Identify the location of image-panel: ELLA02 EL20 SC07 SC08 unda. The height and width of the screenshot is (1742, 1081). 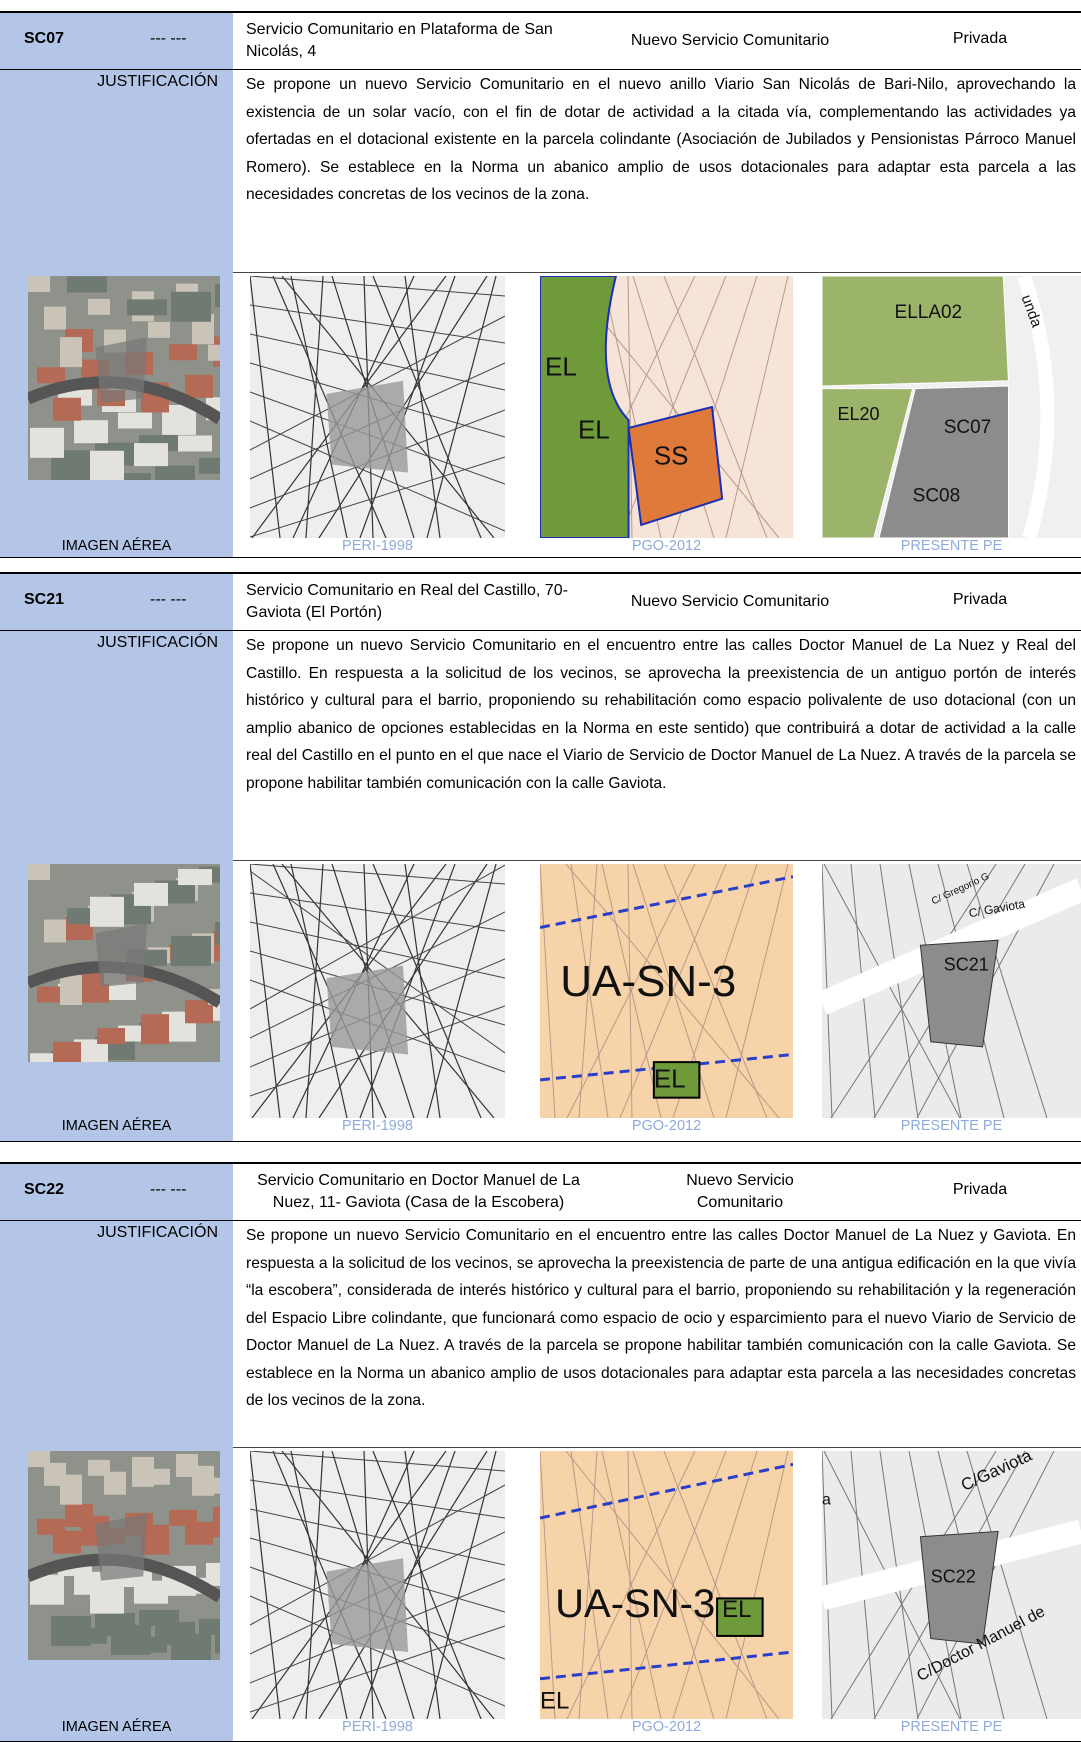
(951, 407).